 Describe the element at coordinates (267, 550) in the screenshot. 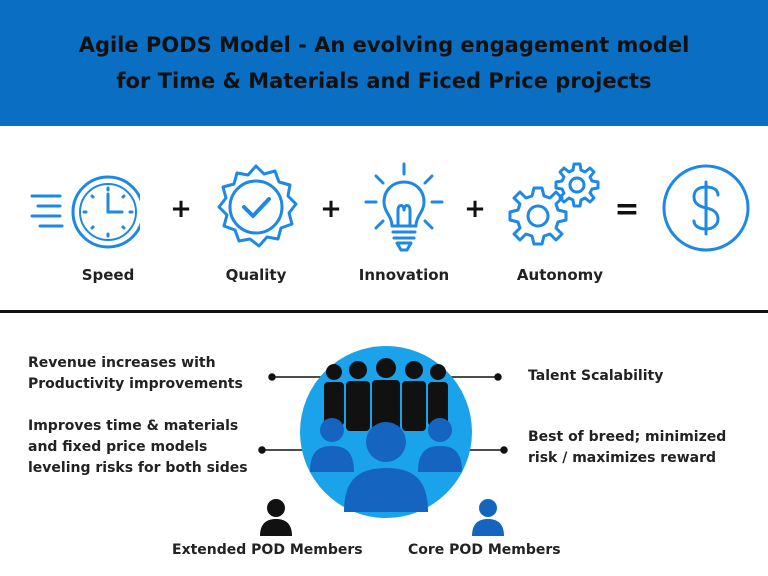

I see `legend-extended-label: Extended POD Members` at that location.